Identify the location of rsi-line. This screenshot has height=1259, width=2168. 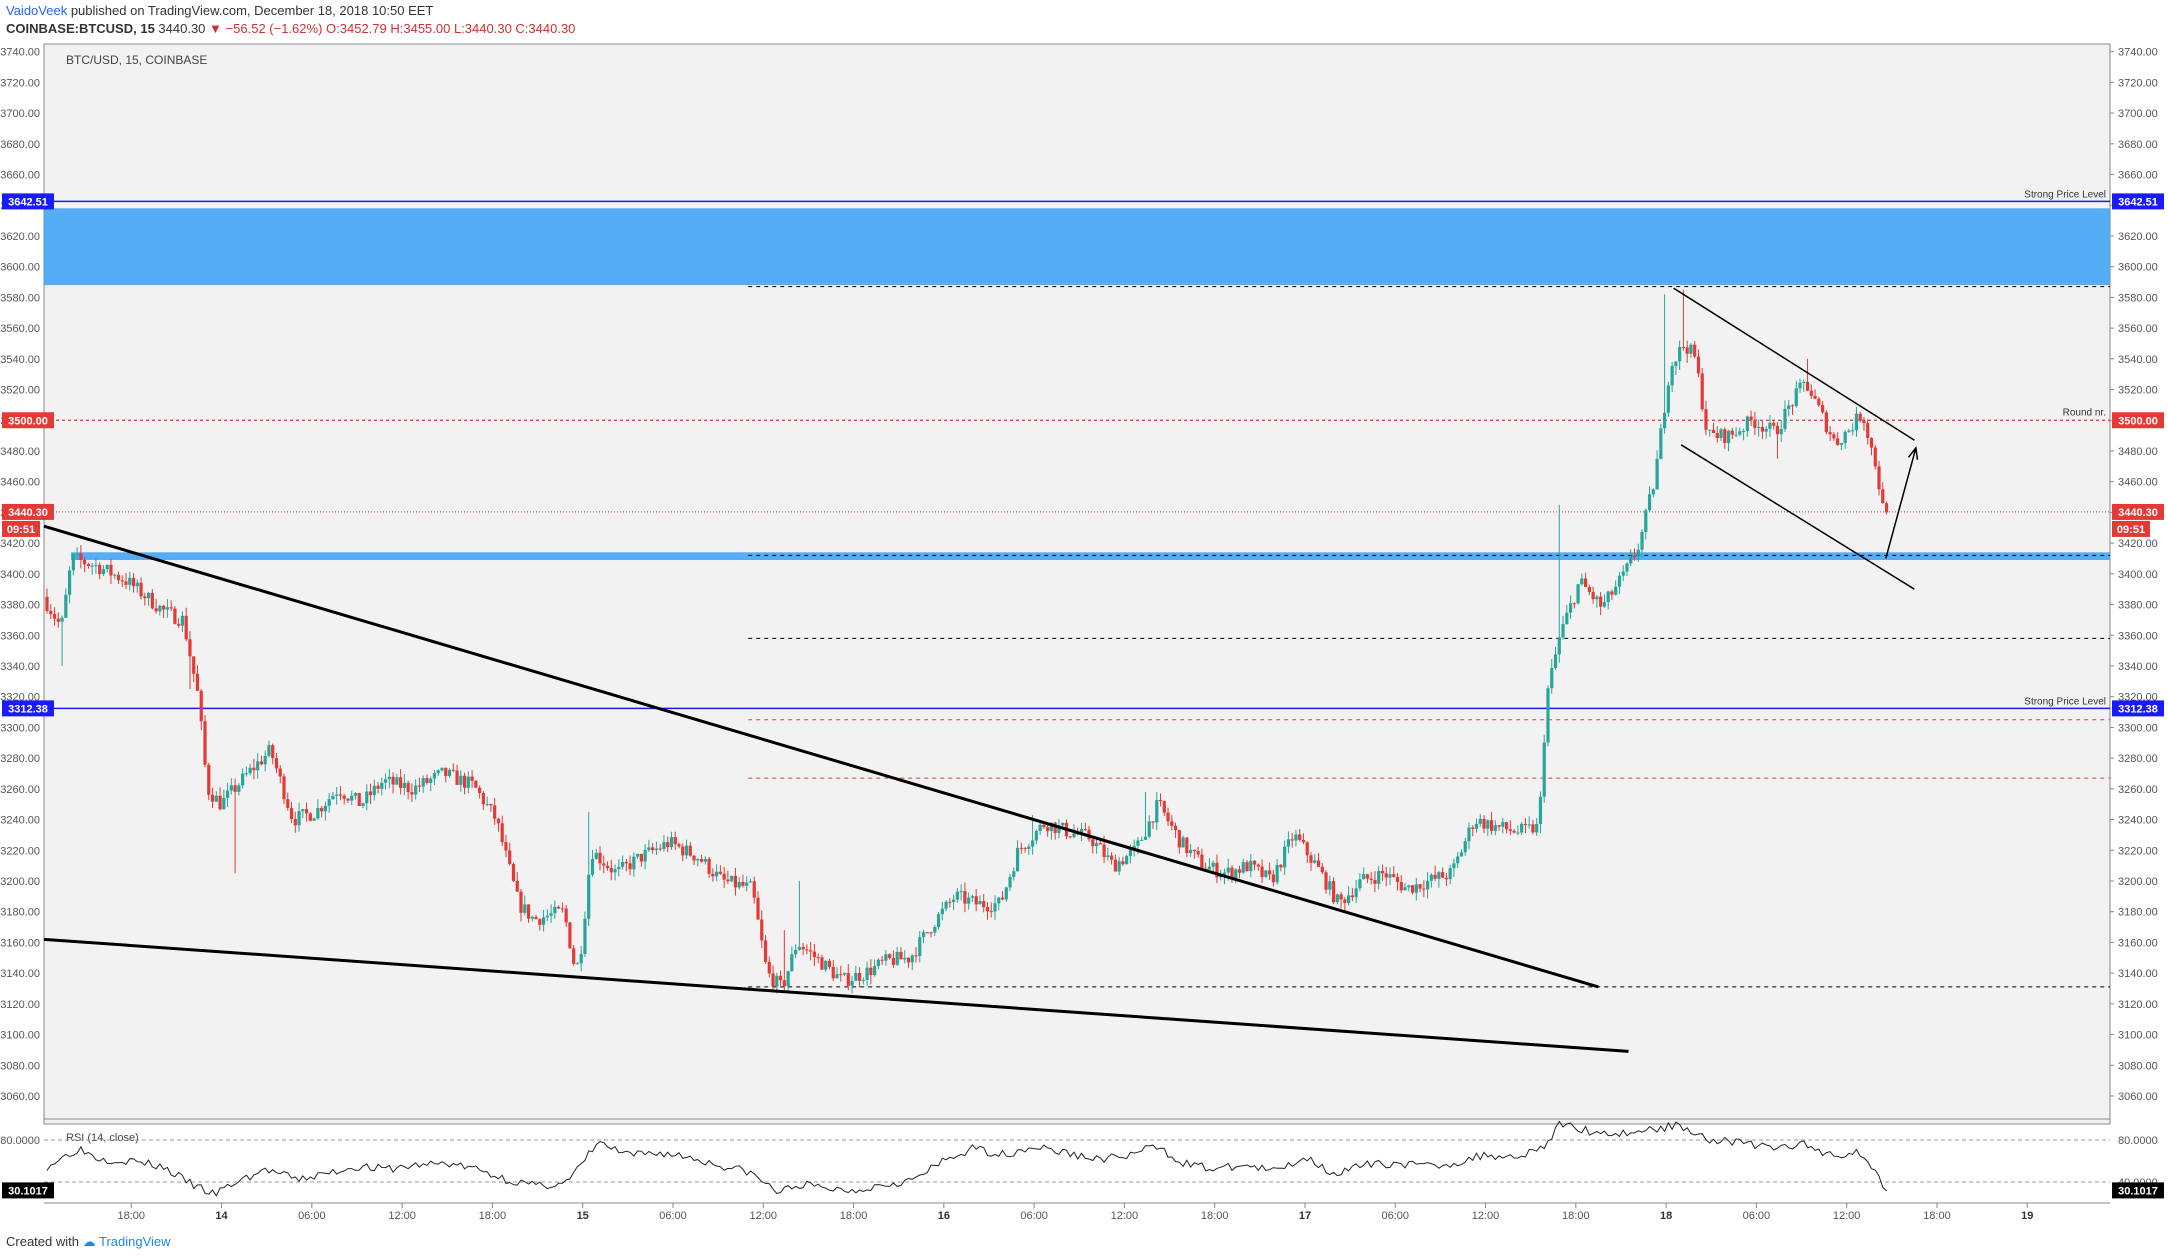
(966, 1158).